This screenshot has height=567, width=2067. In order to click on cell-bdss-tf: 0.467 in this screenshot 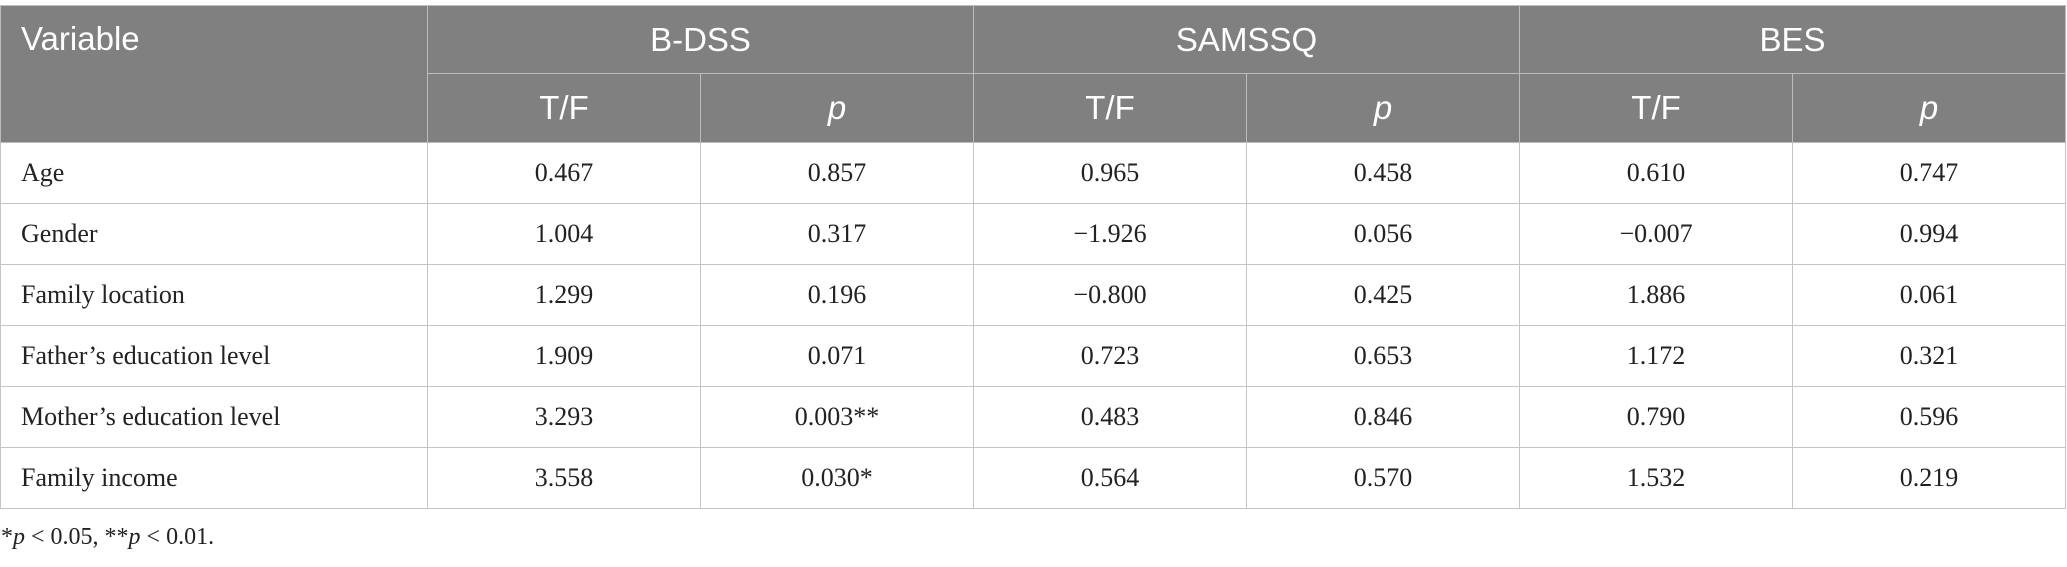, I will do `click(564, 173)`.